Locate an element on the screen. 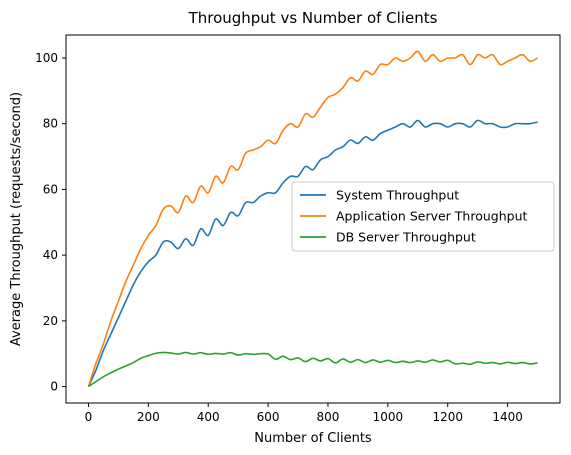 The image size is (571, 455). x-tick-label: 1400 is located at coordinates (507, 417).